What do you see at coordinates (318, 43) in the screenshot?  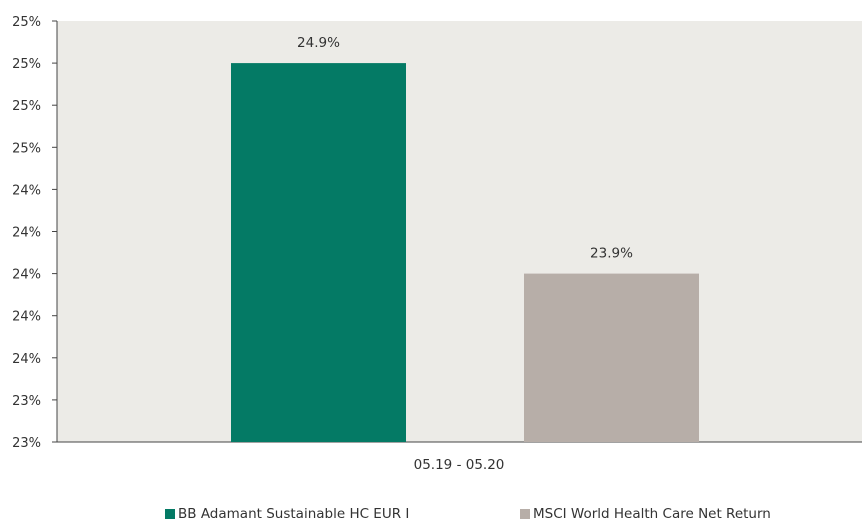 I see `data-label-fund: 24.9%` at bounding box center [318, 43].